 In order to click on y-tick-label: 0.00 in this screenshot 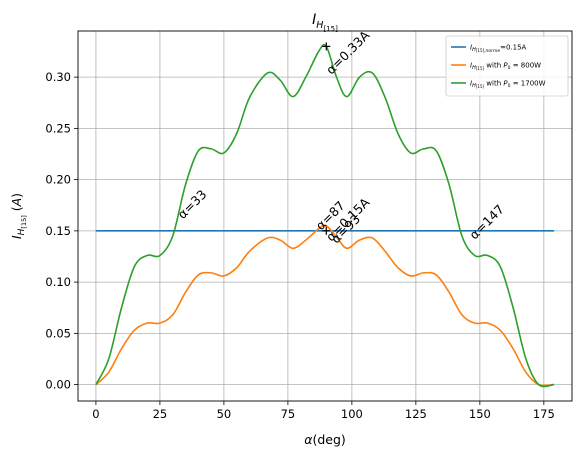, I will do `click(58, 385)`.